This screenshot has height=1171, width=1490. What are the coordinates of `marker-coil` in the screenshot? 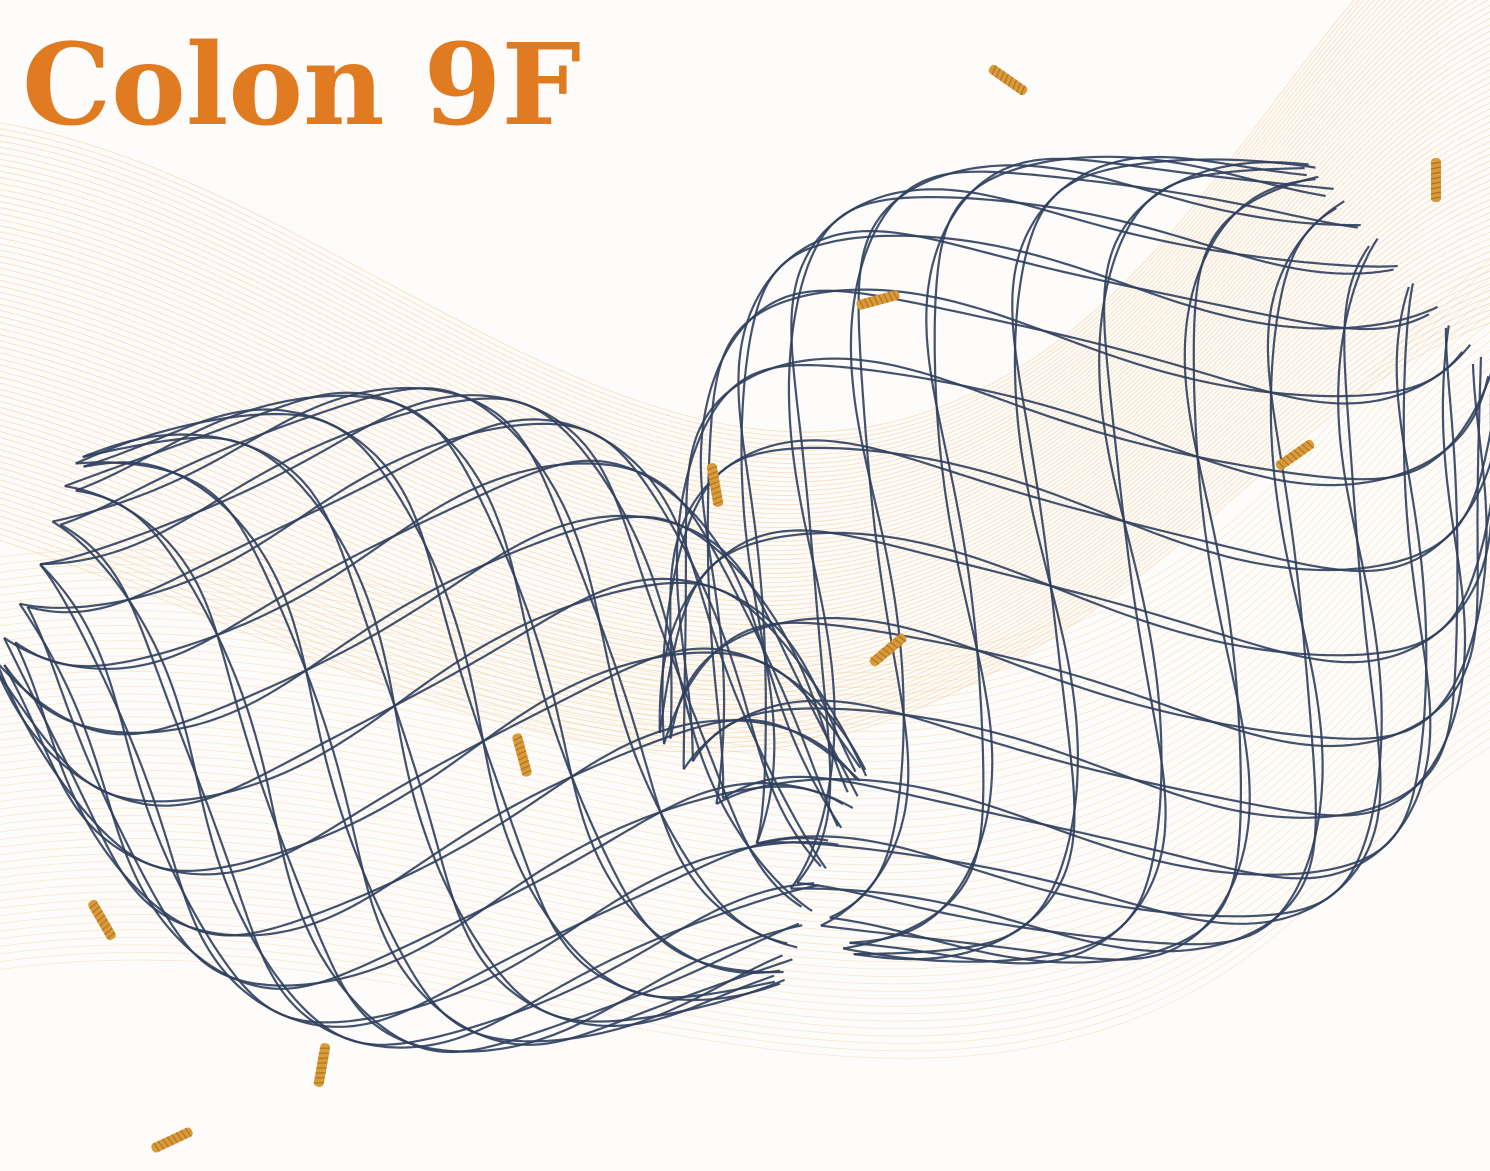 It's located at (888, 650).